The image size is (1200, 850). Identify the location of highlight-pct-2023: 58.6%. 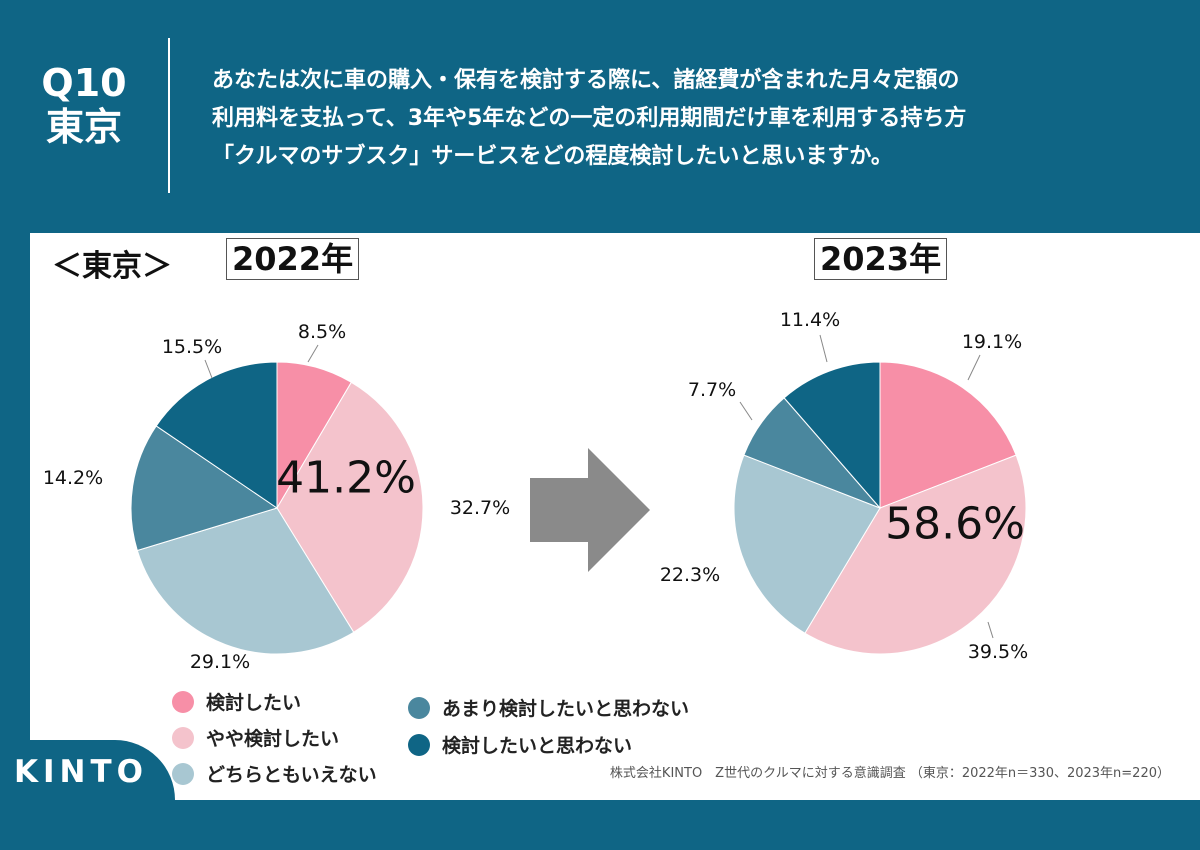
(955, 524).